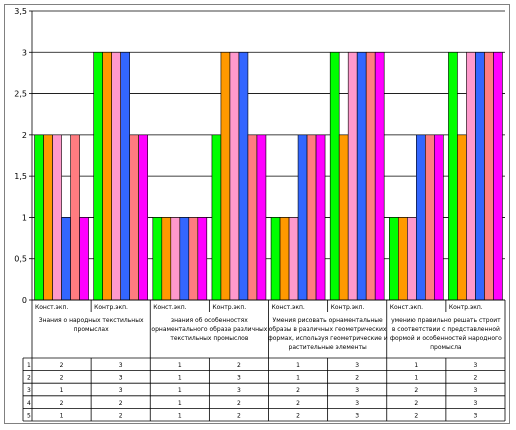  Describe the element at coordinates (29, 403) in the screenshot. I see `table-row-label: 4` at that location.